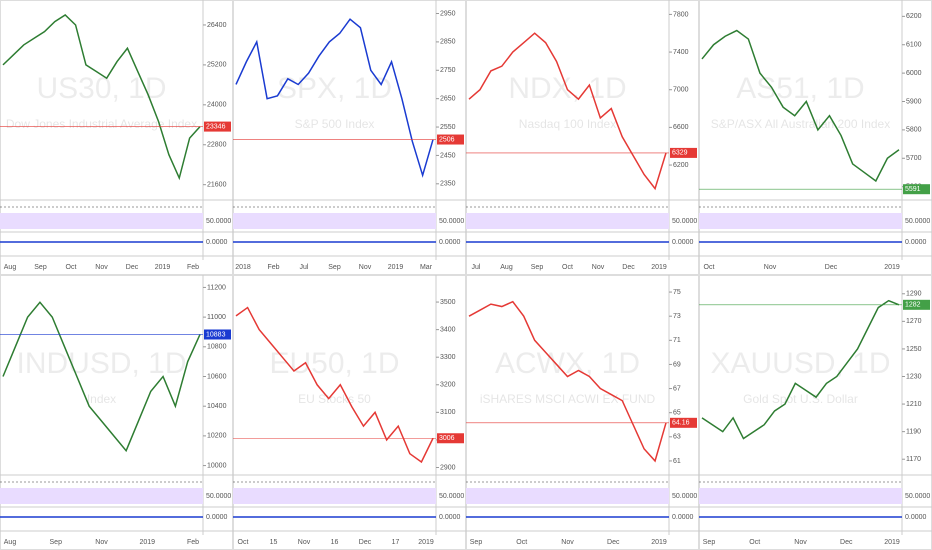 Image resolution: width=932 pixels, height=550 pixels. I want to click on y-tick-label: 1170, so click(913, 459).